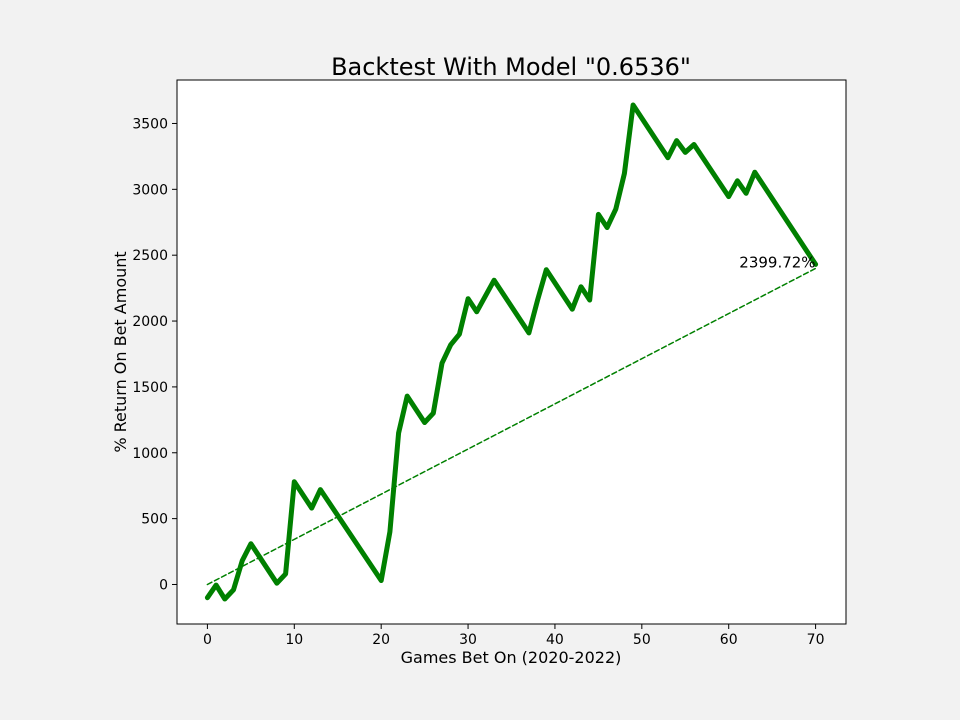 The width and height of the screenshot is (960, 720). Describe the element at coordinates (294, 640) in the screenshot. I see `x-tick-label: 10` at that location.